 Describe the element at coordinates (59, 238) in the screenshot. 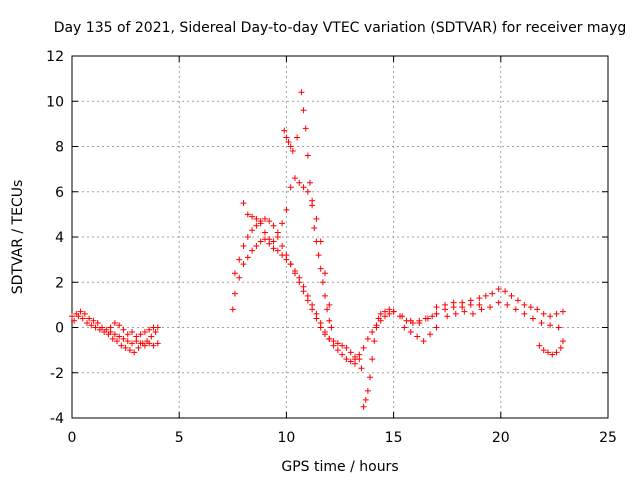

I see `y-tick-label: 4` at that location.